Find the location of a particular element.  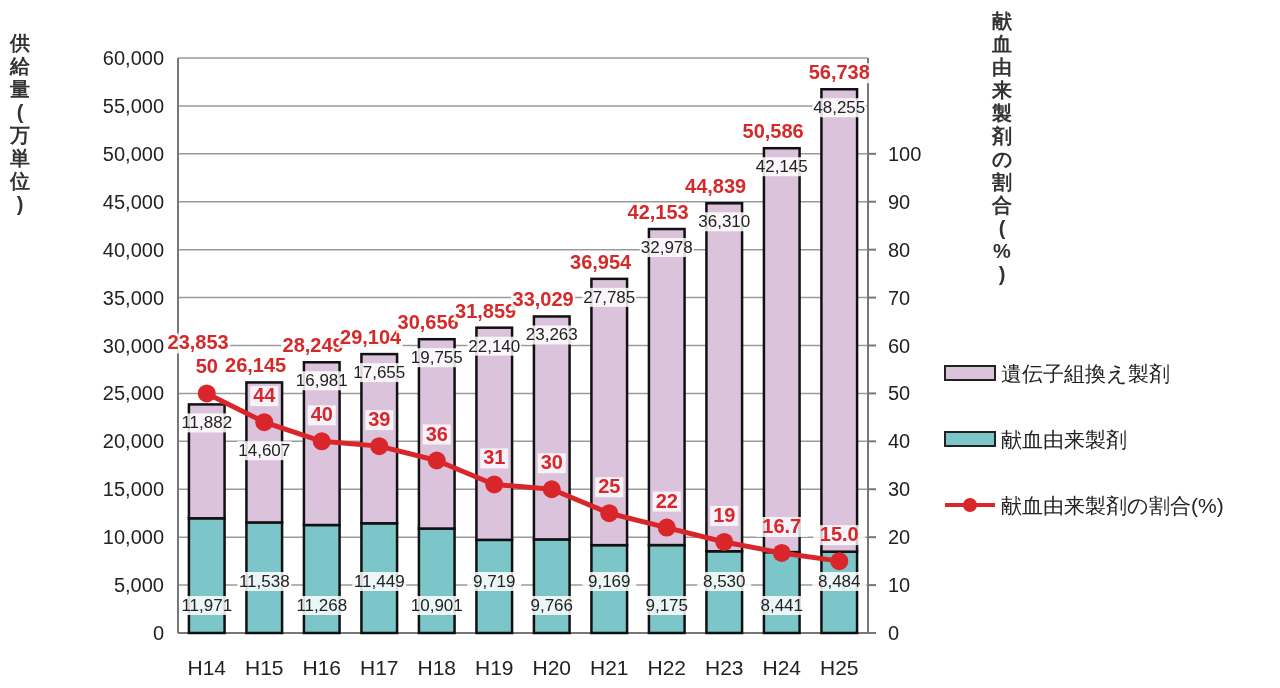

y2-tick-label: 40 is located at coordinates (899, 441).